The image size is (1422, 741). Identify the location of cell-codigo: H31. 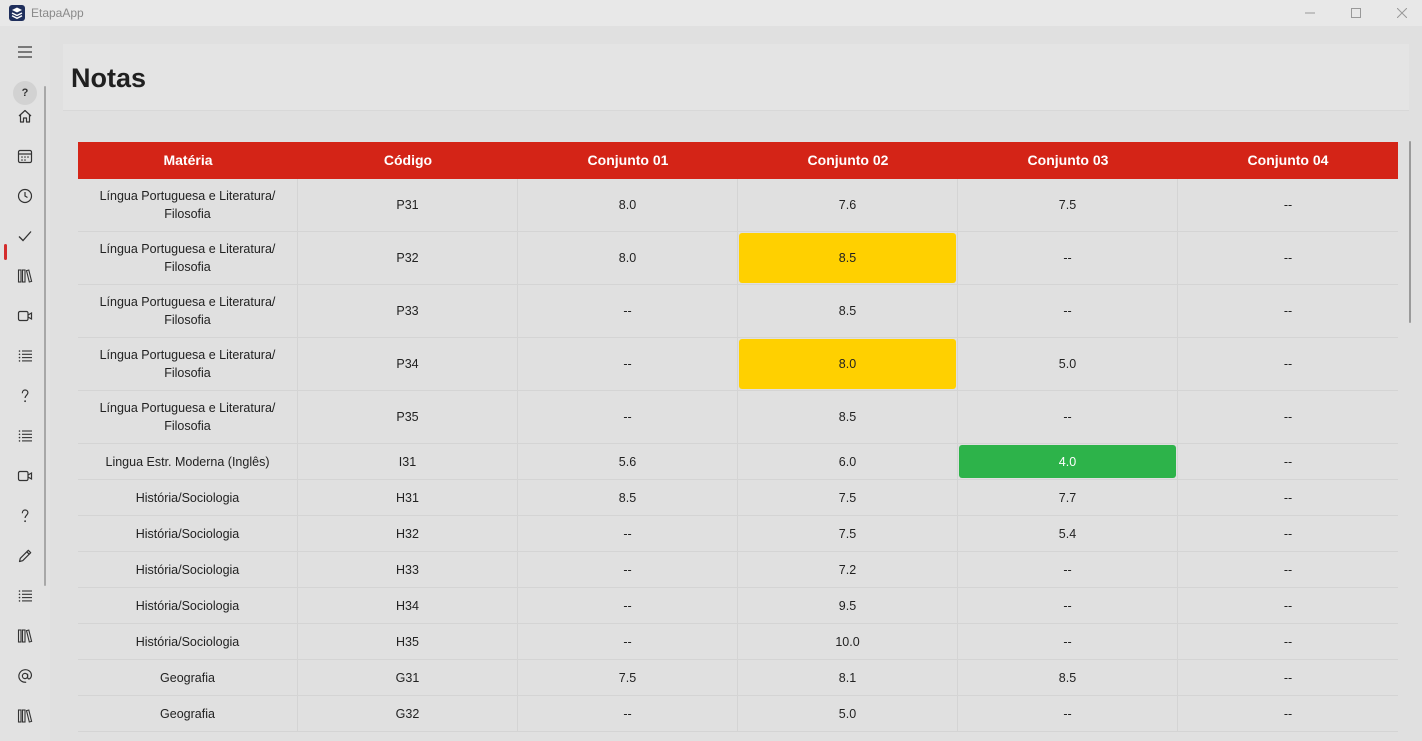
(408, 497).